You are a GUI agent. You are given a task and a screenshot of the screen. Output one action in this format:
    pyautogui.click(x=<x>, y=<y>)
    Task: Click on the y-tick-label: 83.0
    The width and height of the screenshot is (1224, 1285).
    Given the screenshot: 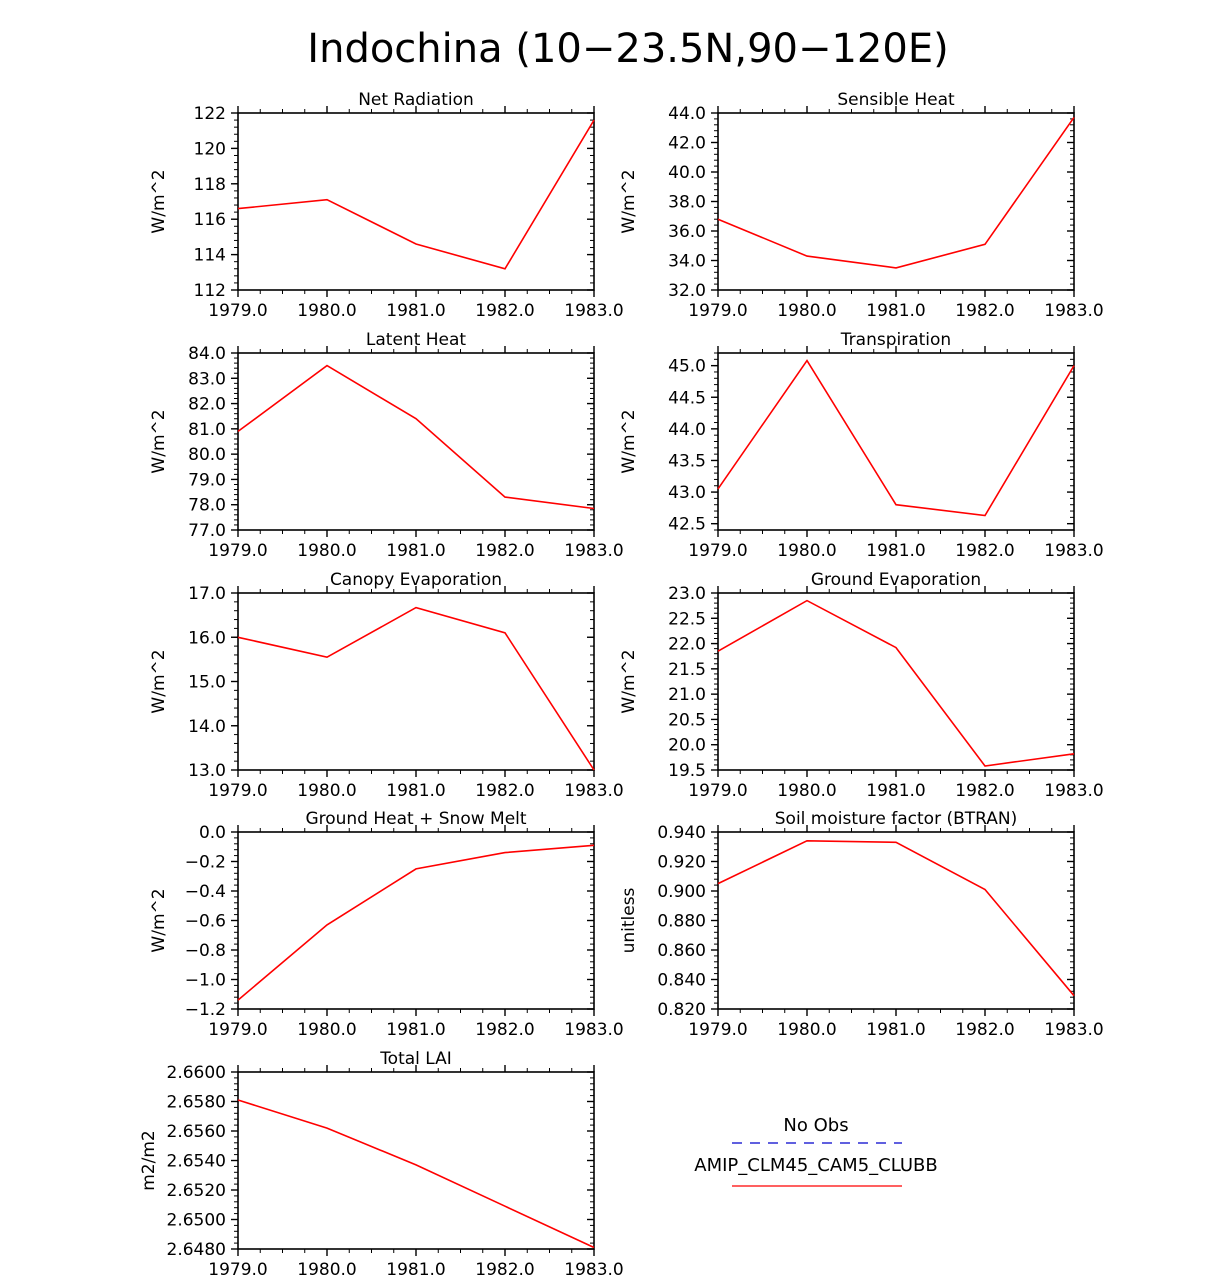 What is the action you would take?
    pyautogui.click(x=207, y=379)
    